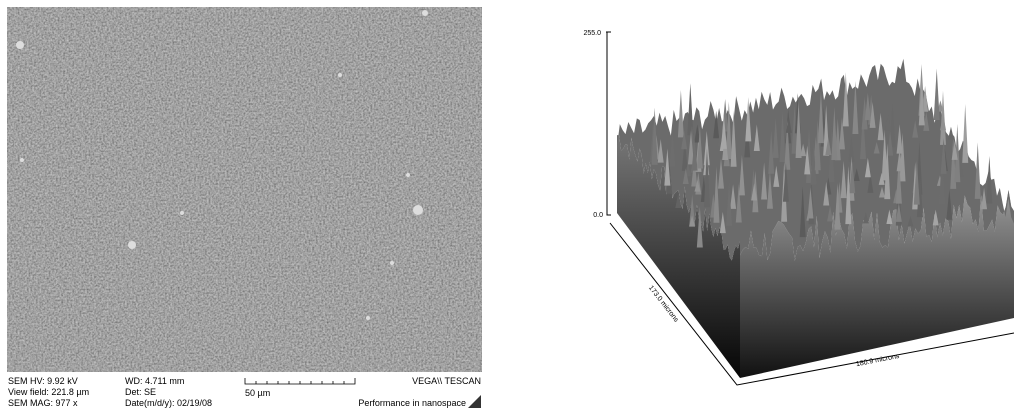 The height and width of the screenshot is (415, 1014). Describe the element at coordinates (43, 403) in the screenshot. I see `magnification: SEM MAG: 977 x` at that location.